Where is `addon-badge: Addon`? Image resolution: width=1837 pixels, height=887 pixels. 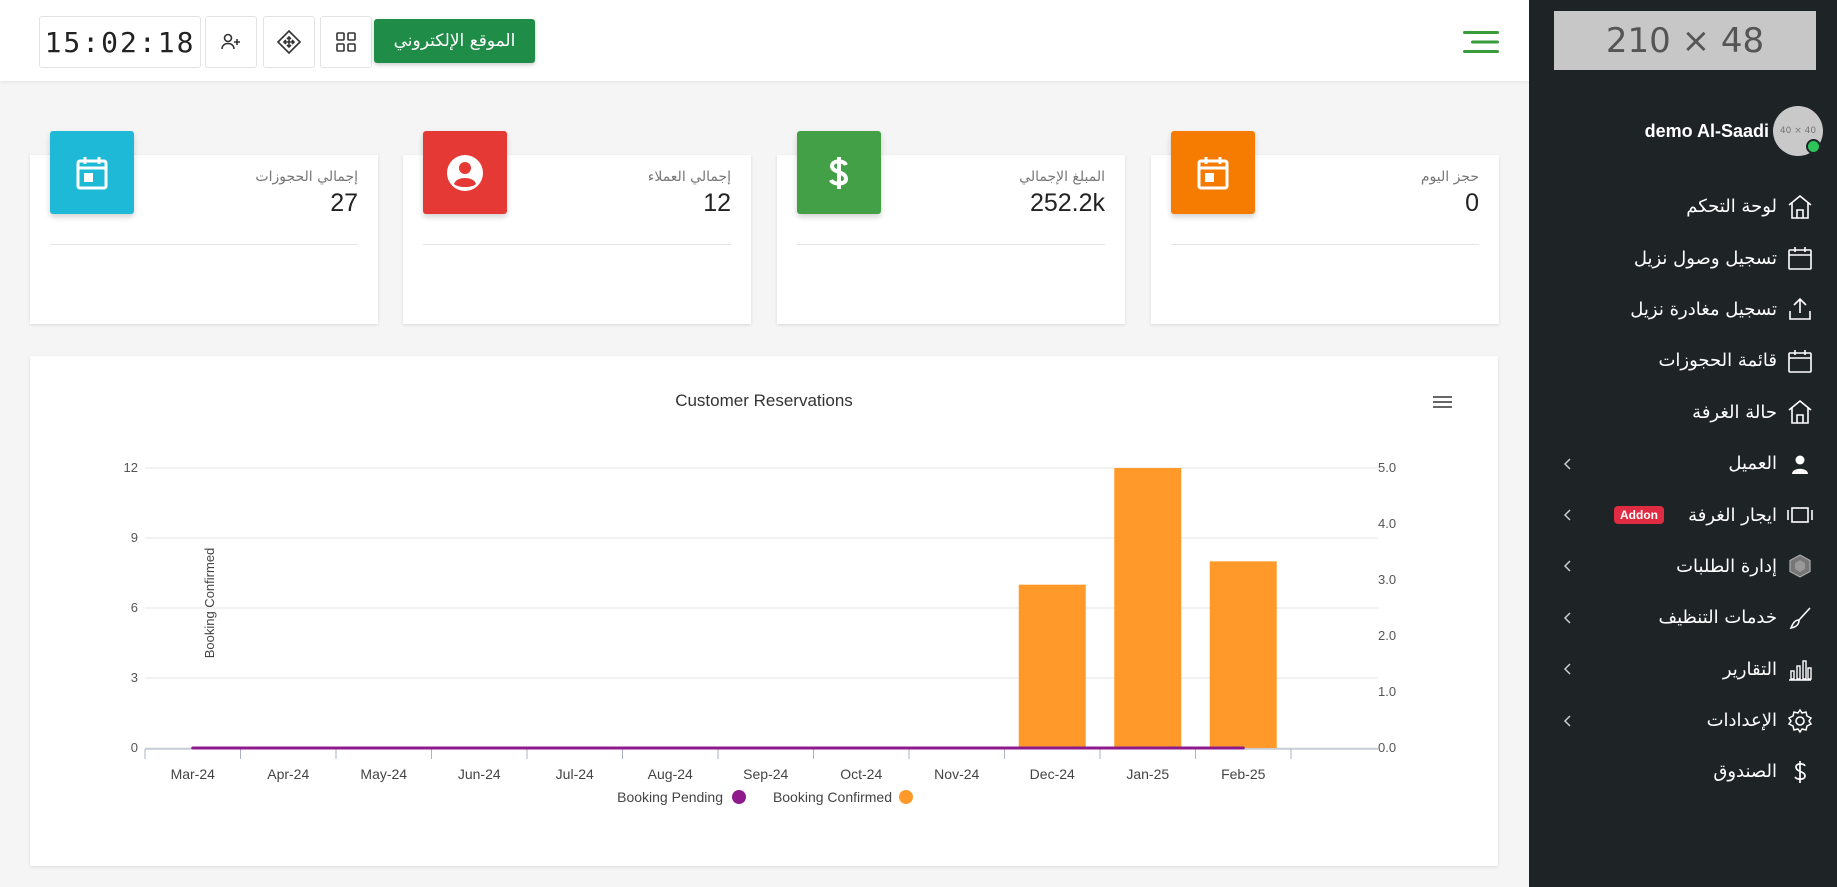 addon-badge: Addon is located at coordinates (1639, 515).